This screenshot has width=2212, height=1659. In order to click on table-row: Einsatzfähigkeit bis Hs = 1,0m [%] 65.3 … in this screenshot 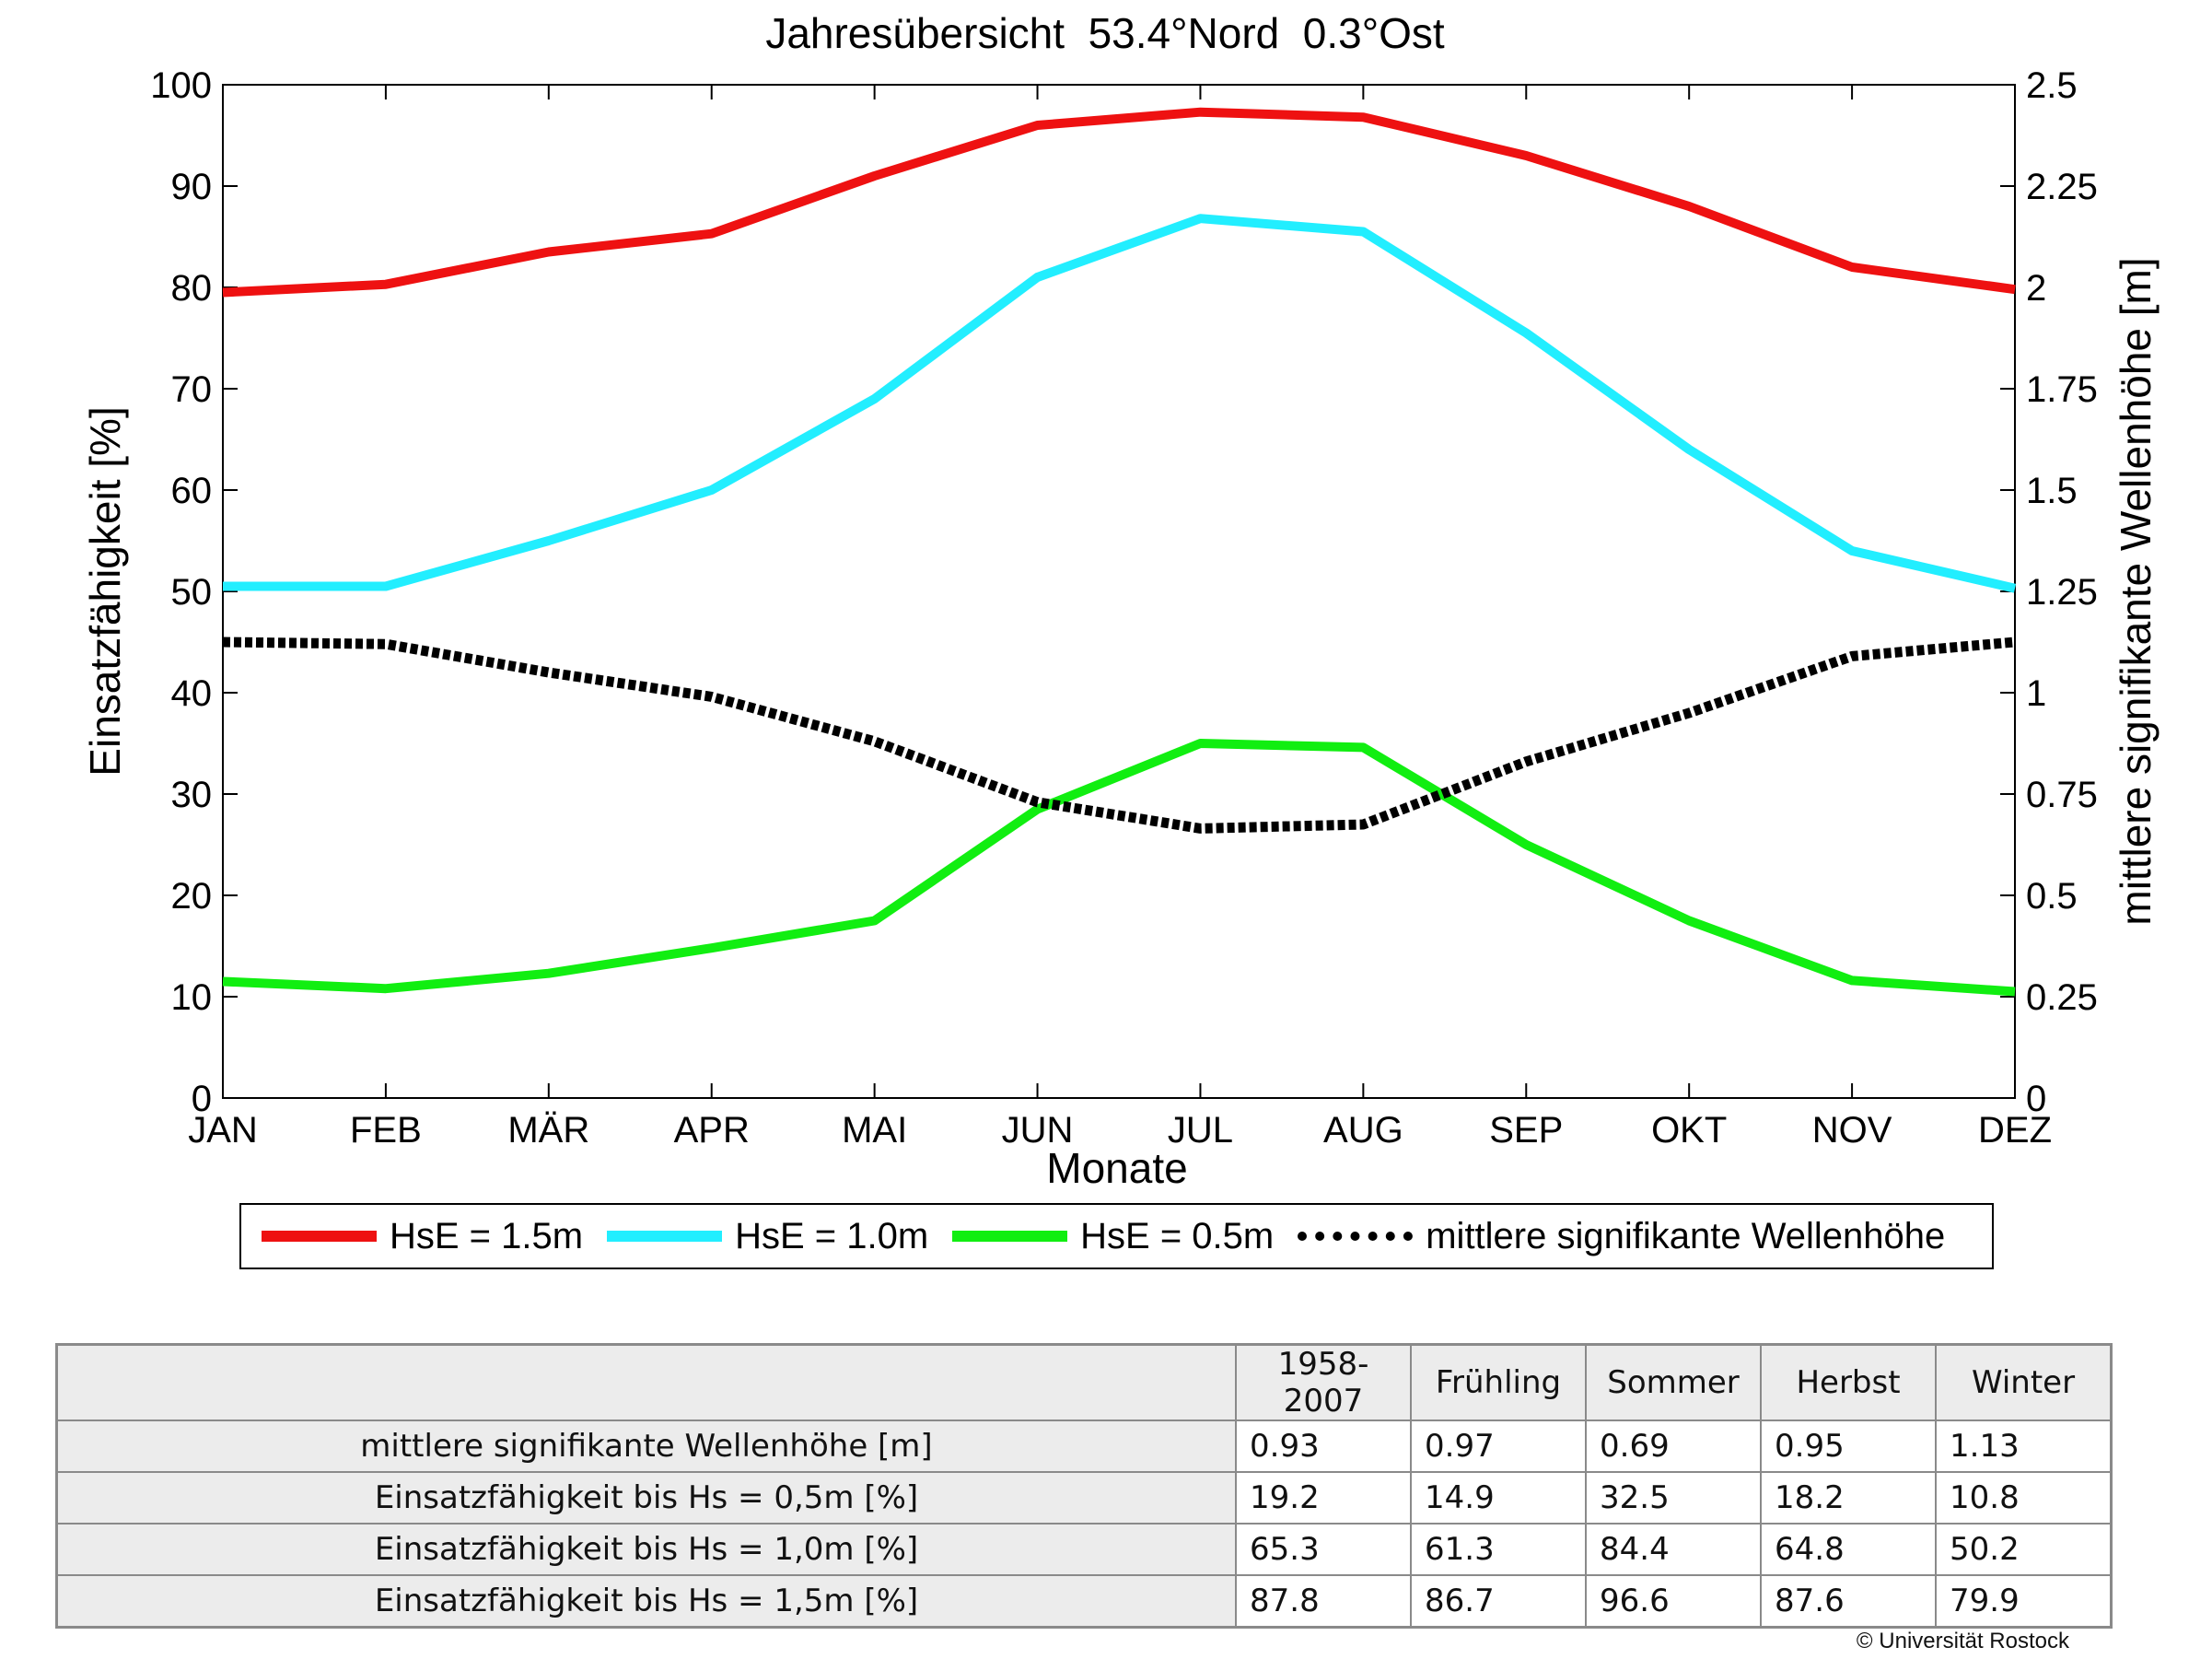, I will do `click(1084, 1549)`.